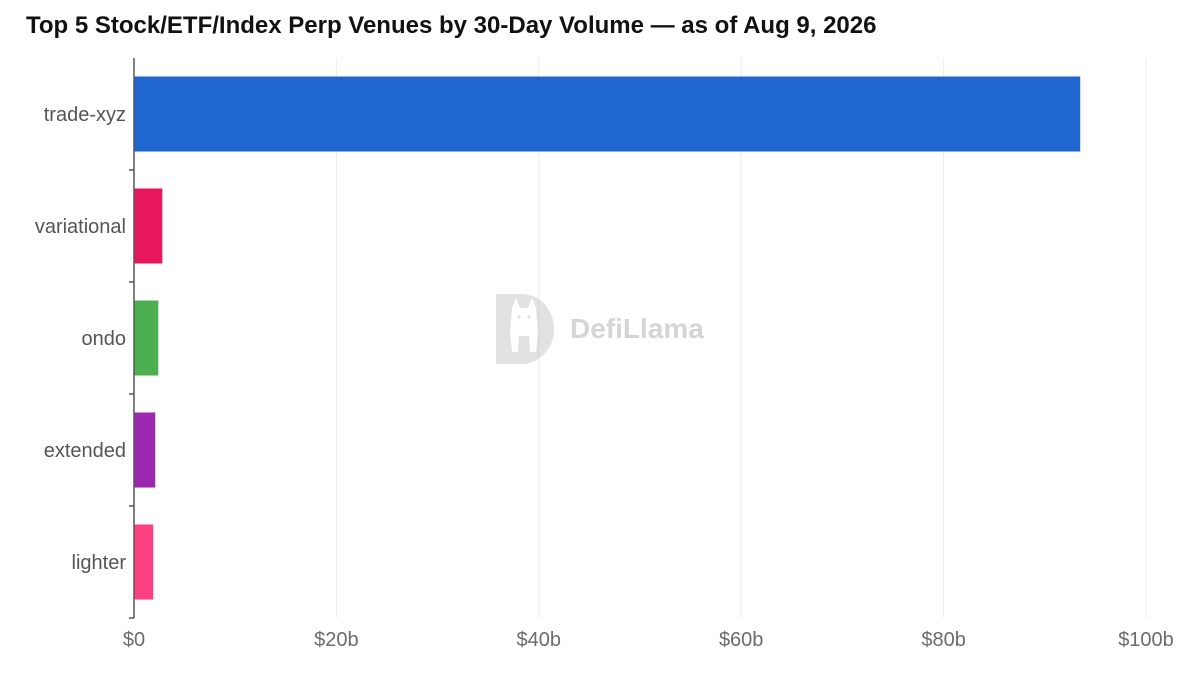 The image size is (1200, 686). I want to click on bar-ondo, so click(146, 338).